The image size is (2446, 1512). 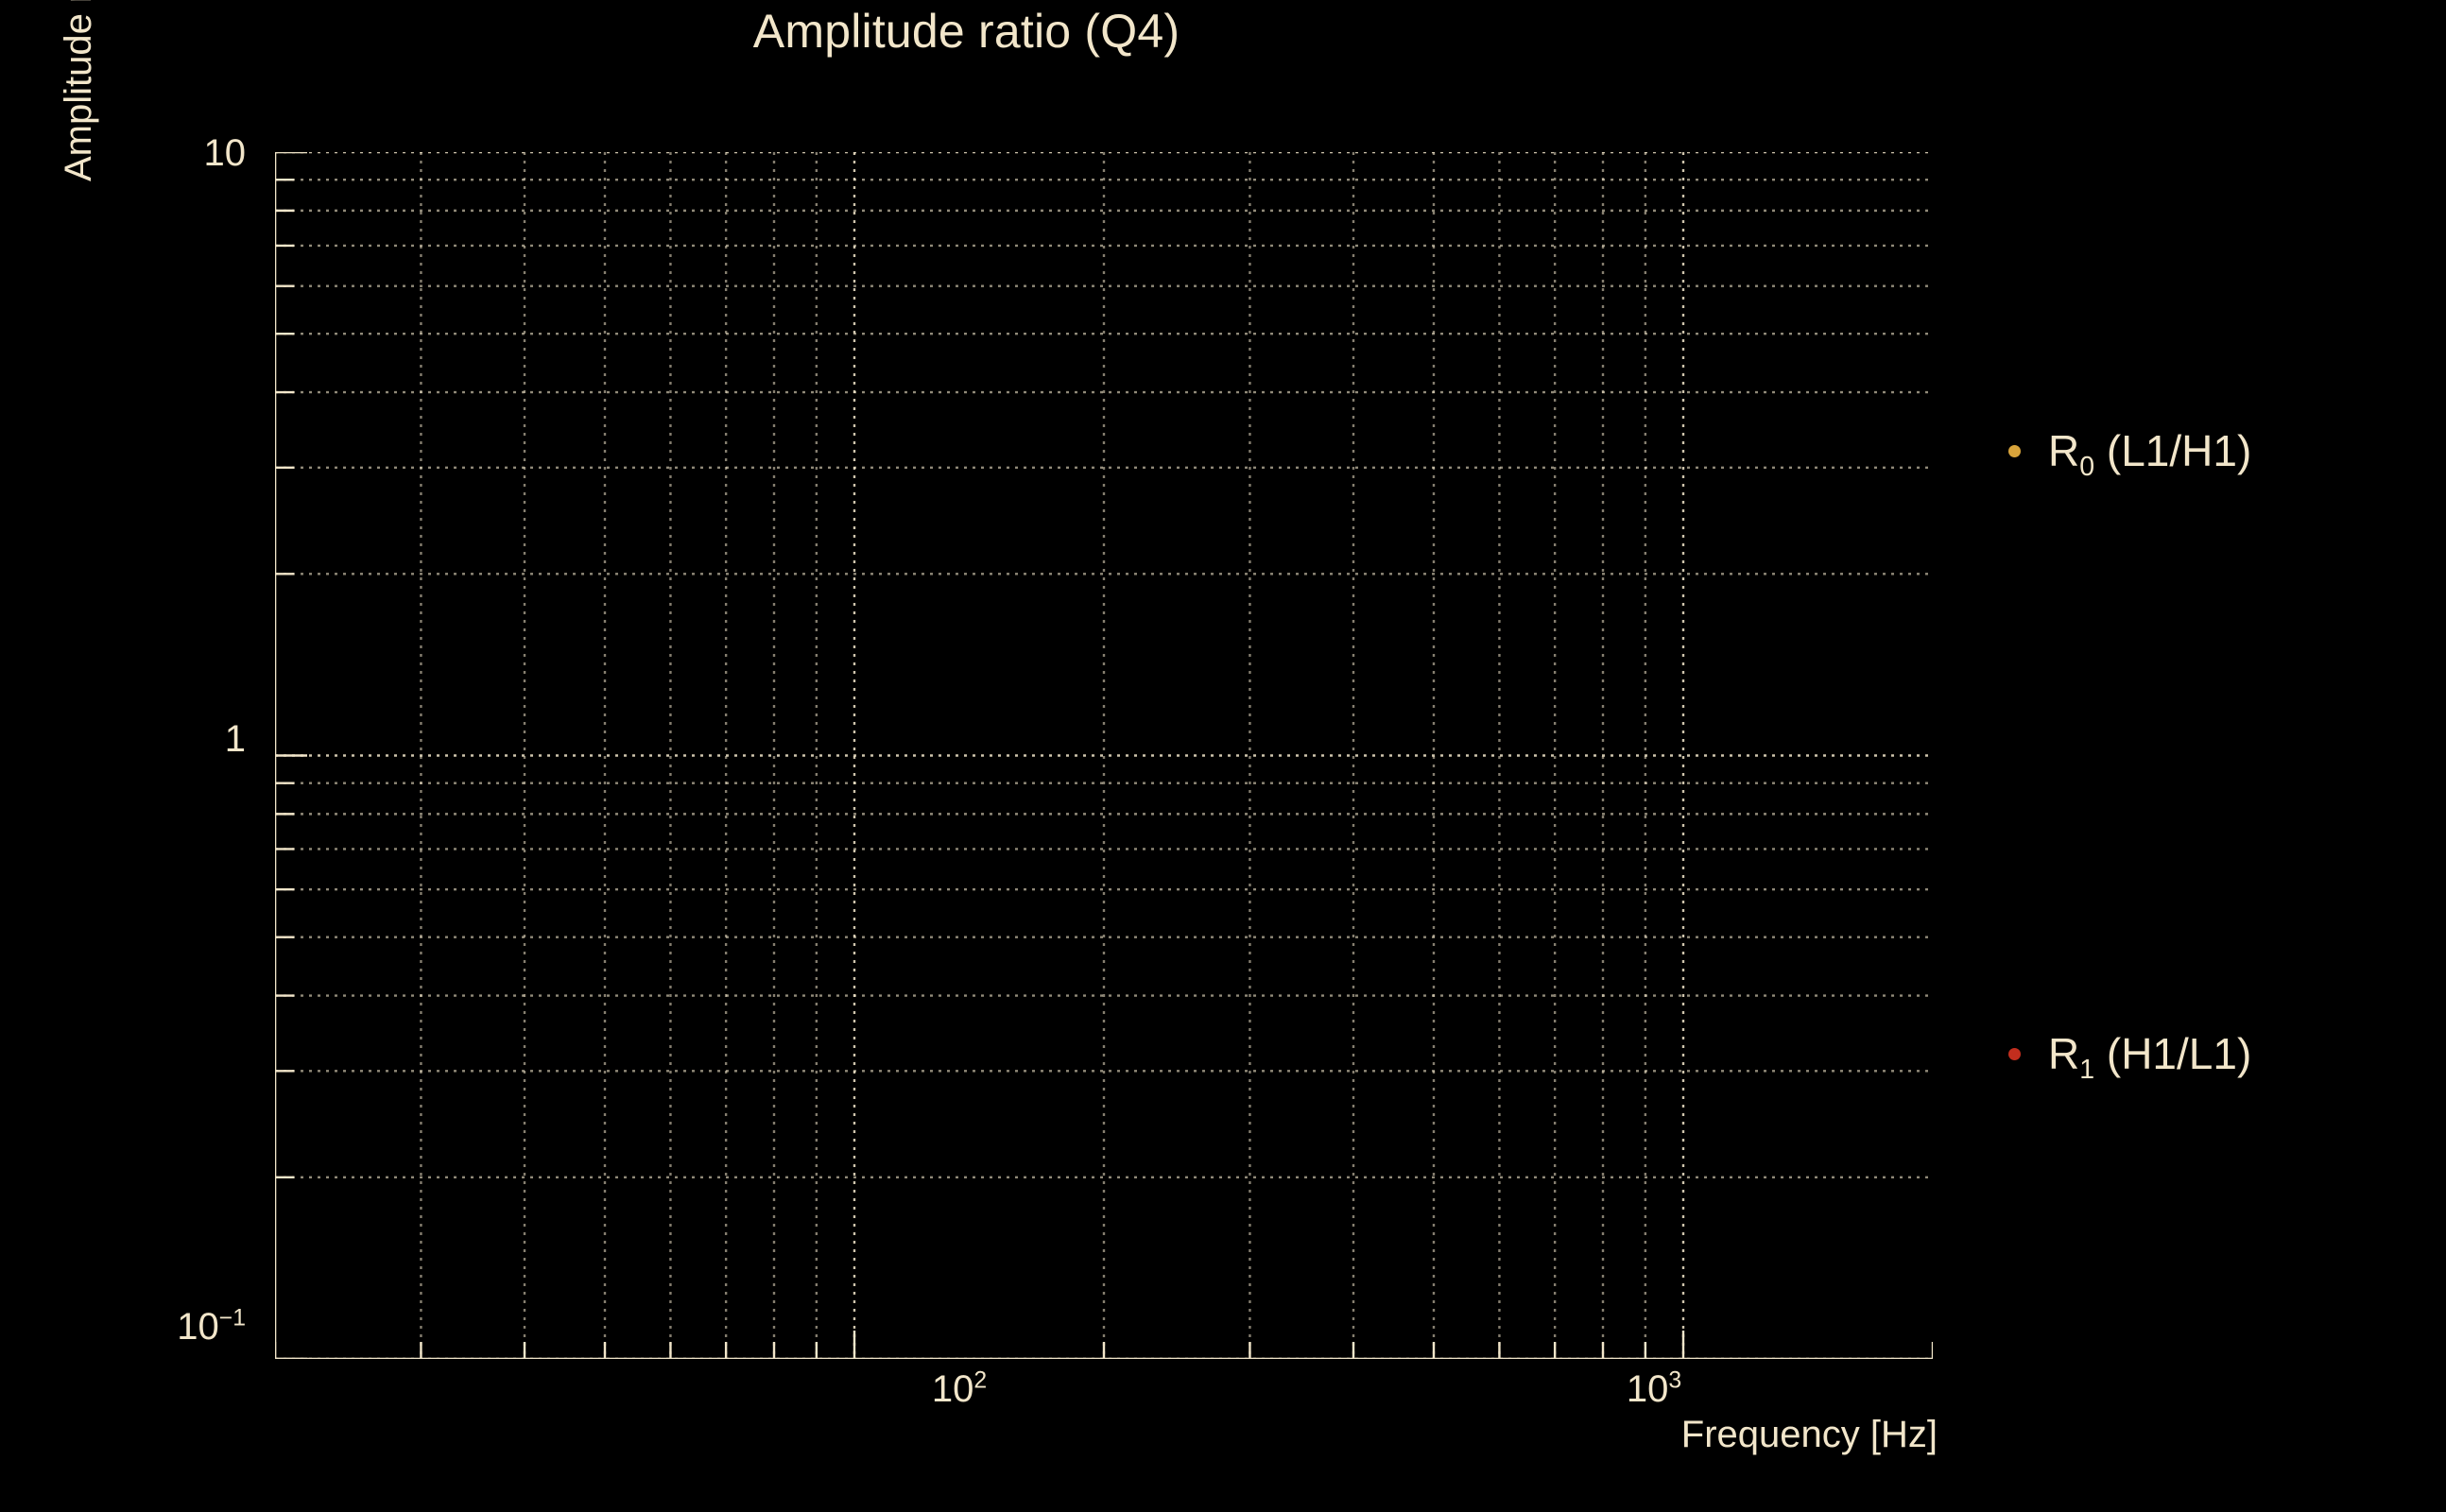 I want to click on legend-entry-r1: R1 (H1/L1), so click(x=2202, y=1054).